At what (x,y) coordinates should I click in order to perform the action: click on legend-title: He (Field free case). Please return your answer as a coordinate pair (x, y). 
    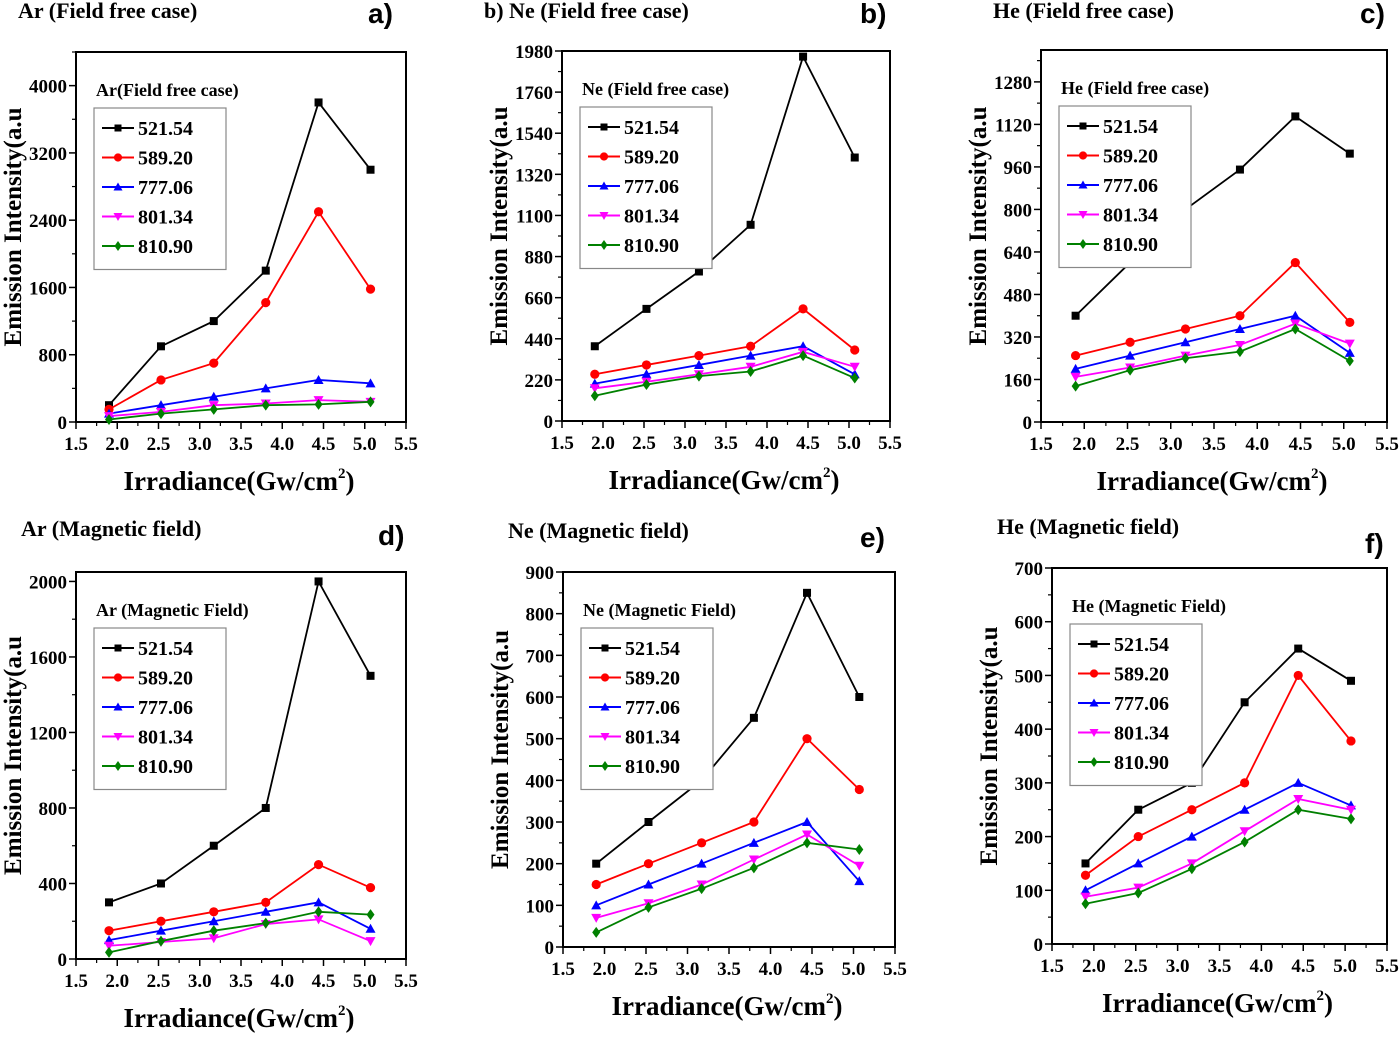
    Looking at the image, I should click on (1135, 88).